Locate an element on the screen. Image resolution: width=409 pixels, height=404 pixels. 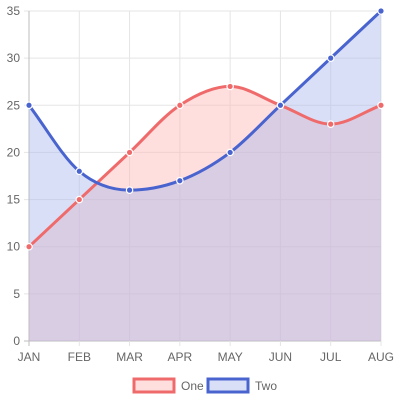
y-tick-label: 30 is located at coordinates (14, 58).